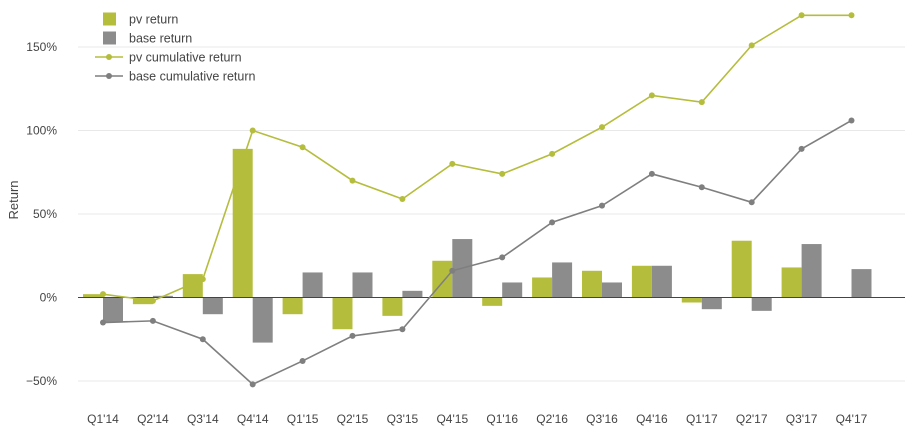  I want to click on legend-item: pv cumulative return, so click(168, 58).